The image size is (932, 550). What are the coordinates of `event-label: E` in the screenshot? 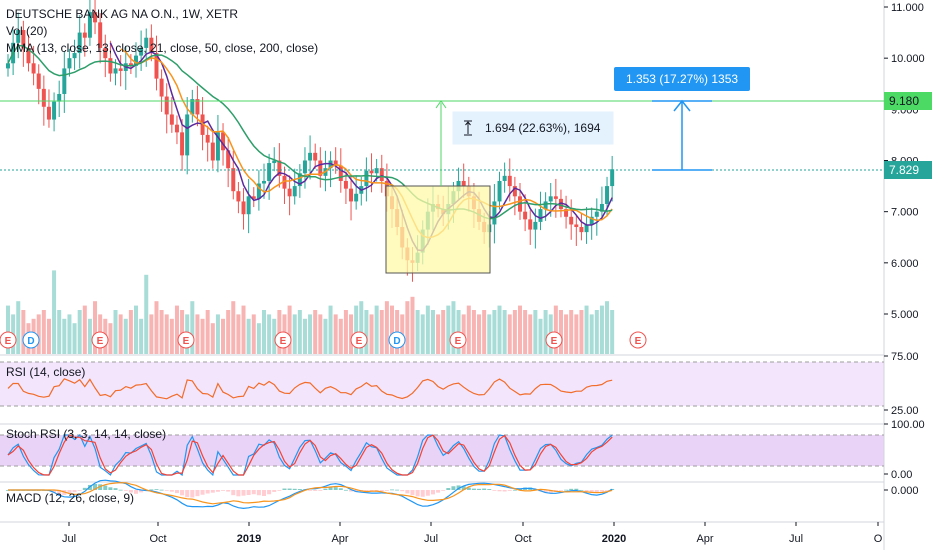 It's located at (458, 341).